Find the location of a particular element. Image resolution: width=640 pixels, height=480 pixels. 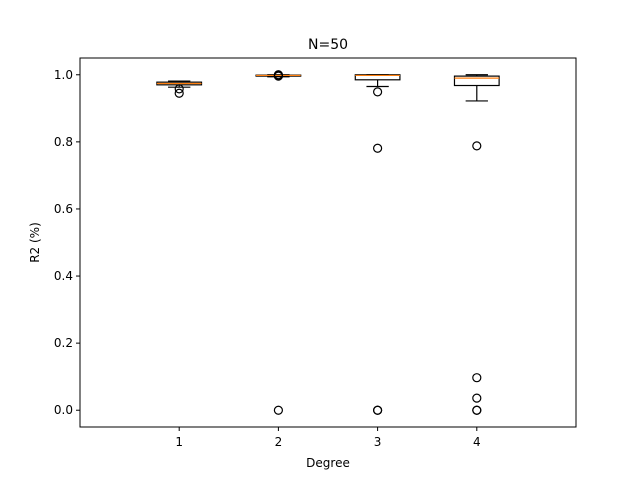

x-tick-label: 2 is located at coordinates (279, 442).